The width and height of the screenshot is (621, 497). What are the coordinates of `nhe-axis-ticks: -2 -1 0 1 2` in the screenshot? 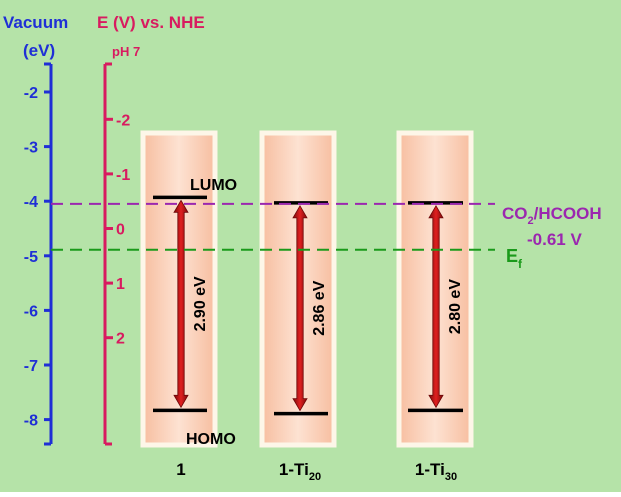 It's located at (117, 230).